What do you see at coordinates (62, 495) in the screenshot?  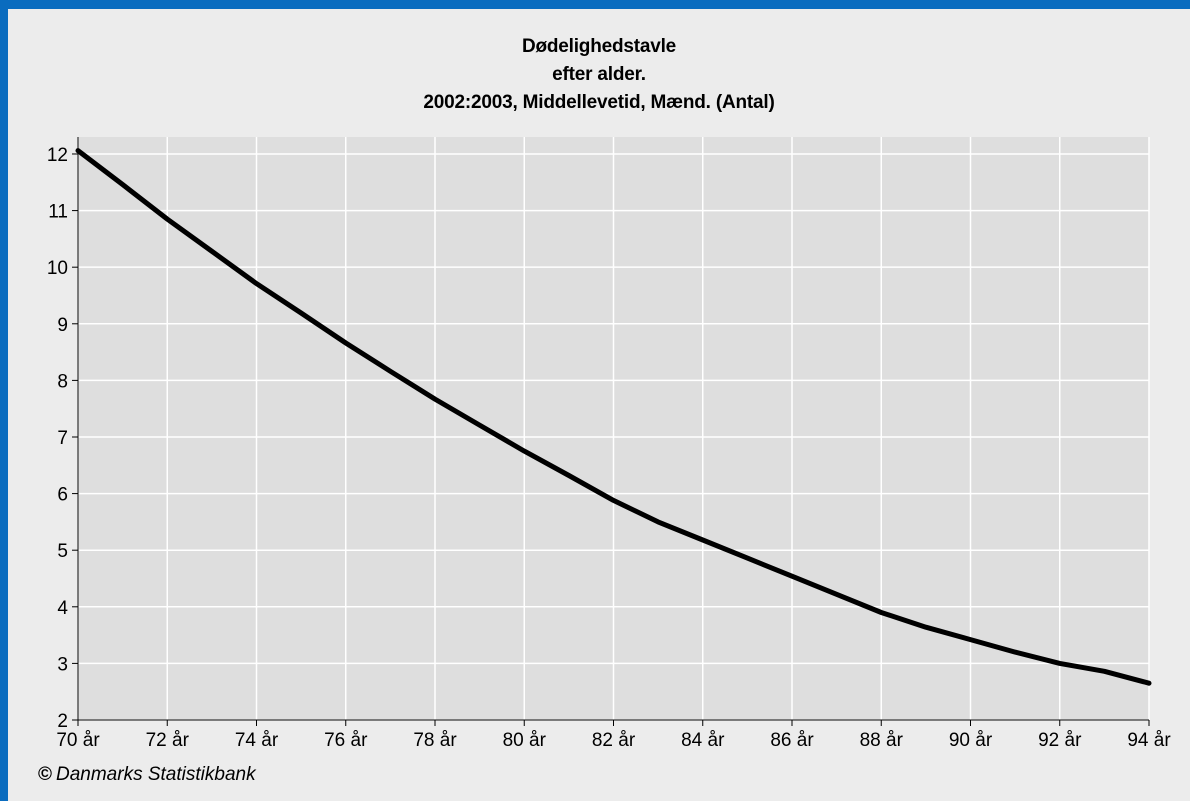 I see `y-tick-label: 6` at bounding box center [62, 495].